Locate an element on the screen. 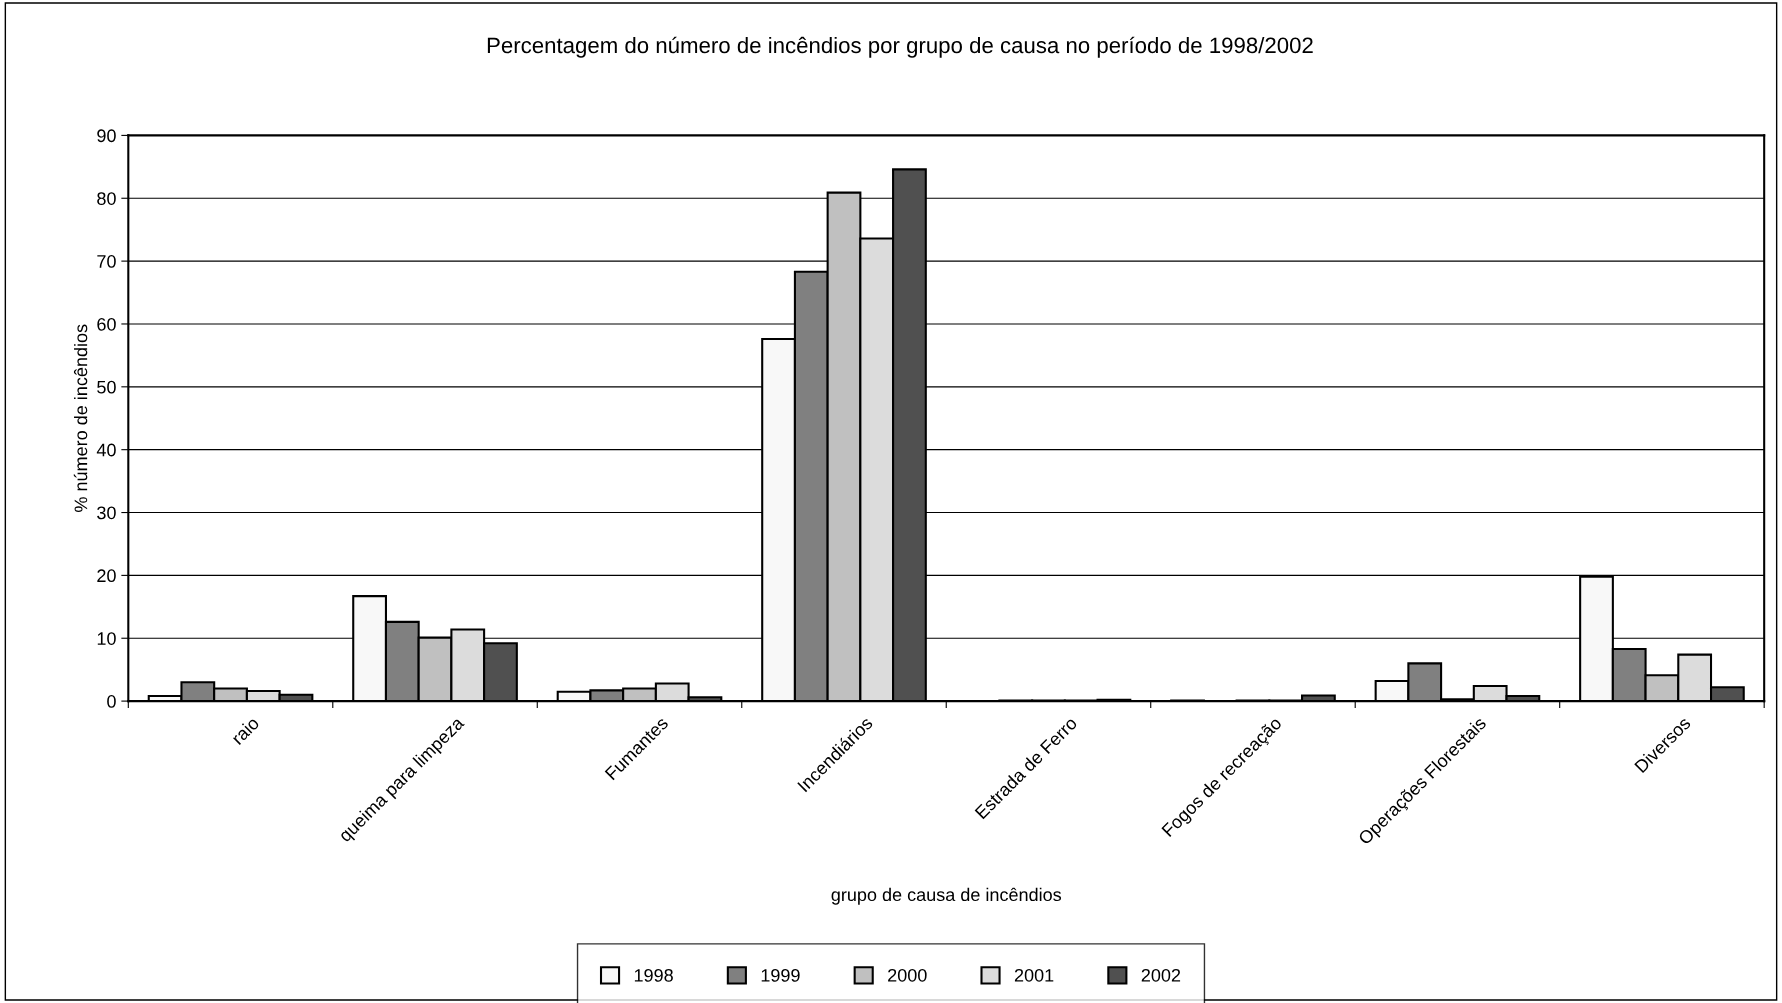 The width and height of the screenshot is (1782, 1003). y-tick-label: 60 is located at coordinates (106, 324).